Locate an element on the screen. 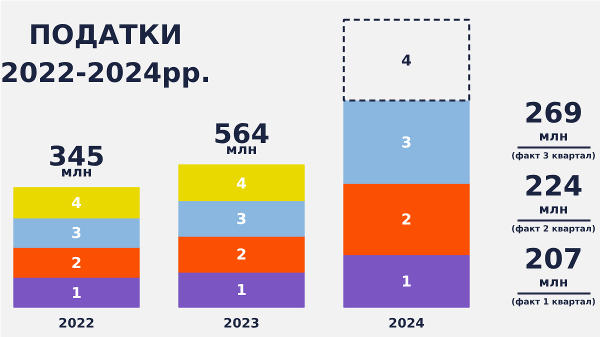 The width and height of the screenshot is (600, 337). text: 207 млн (факт 1 квартал) is located at coordinates (553, 275).